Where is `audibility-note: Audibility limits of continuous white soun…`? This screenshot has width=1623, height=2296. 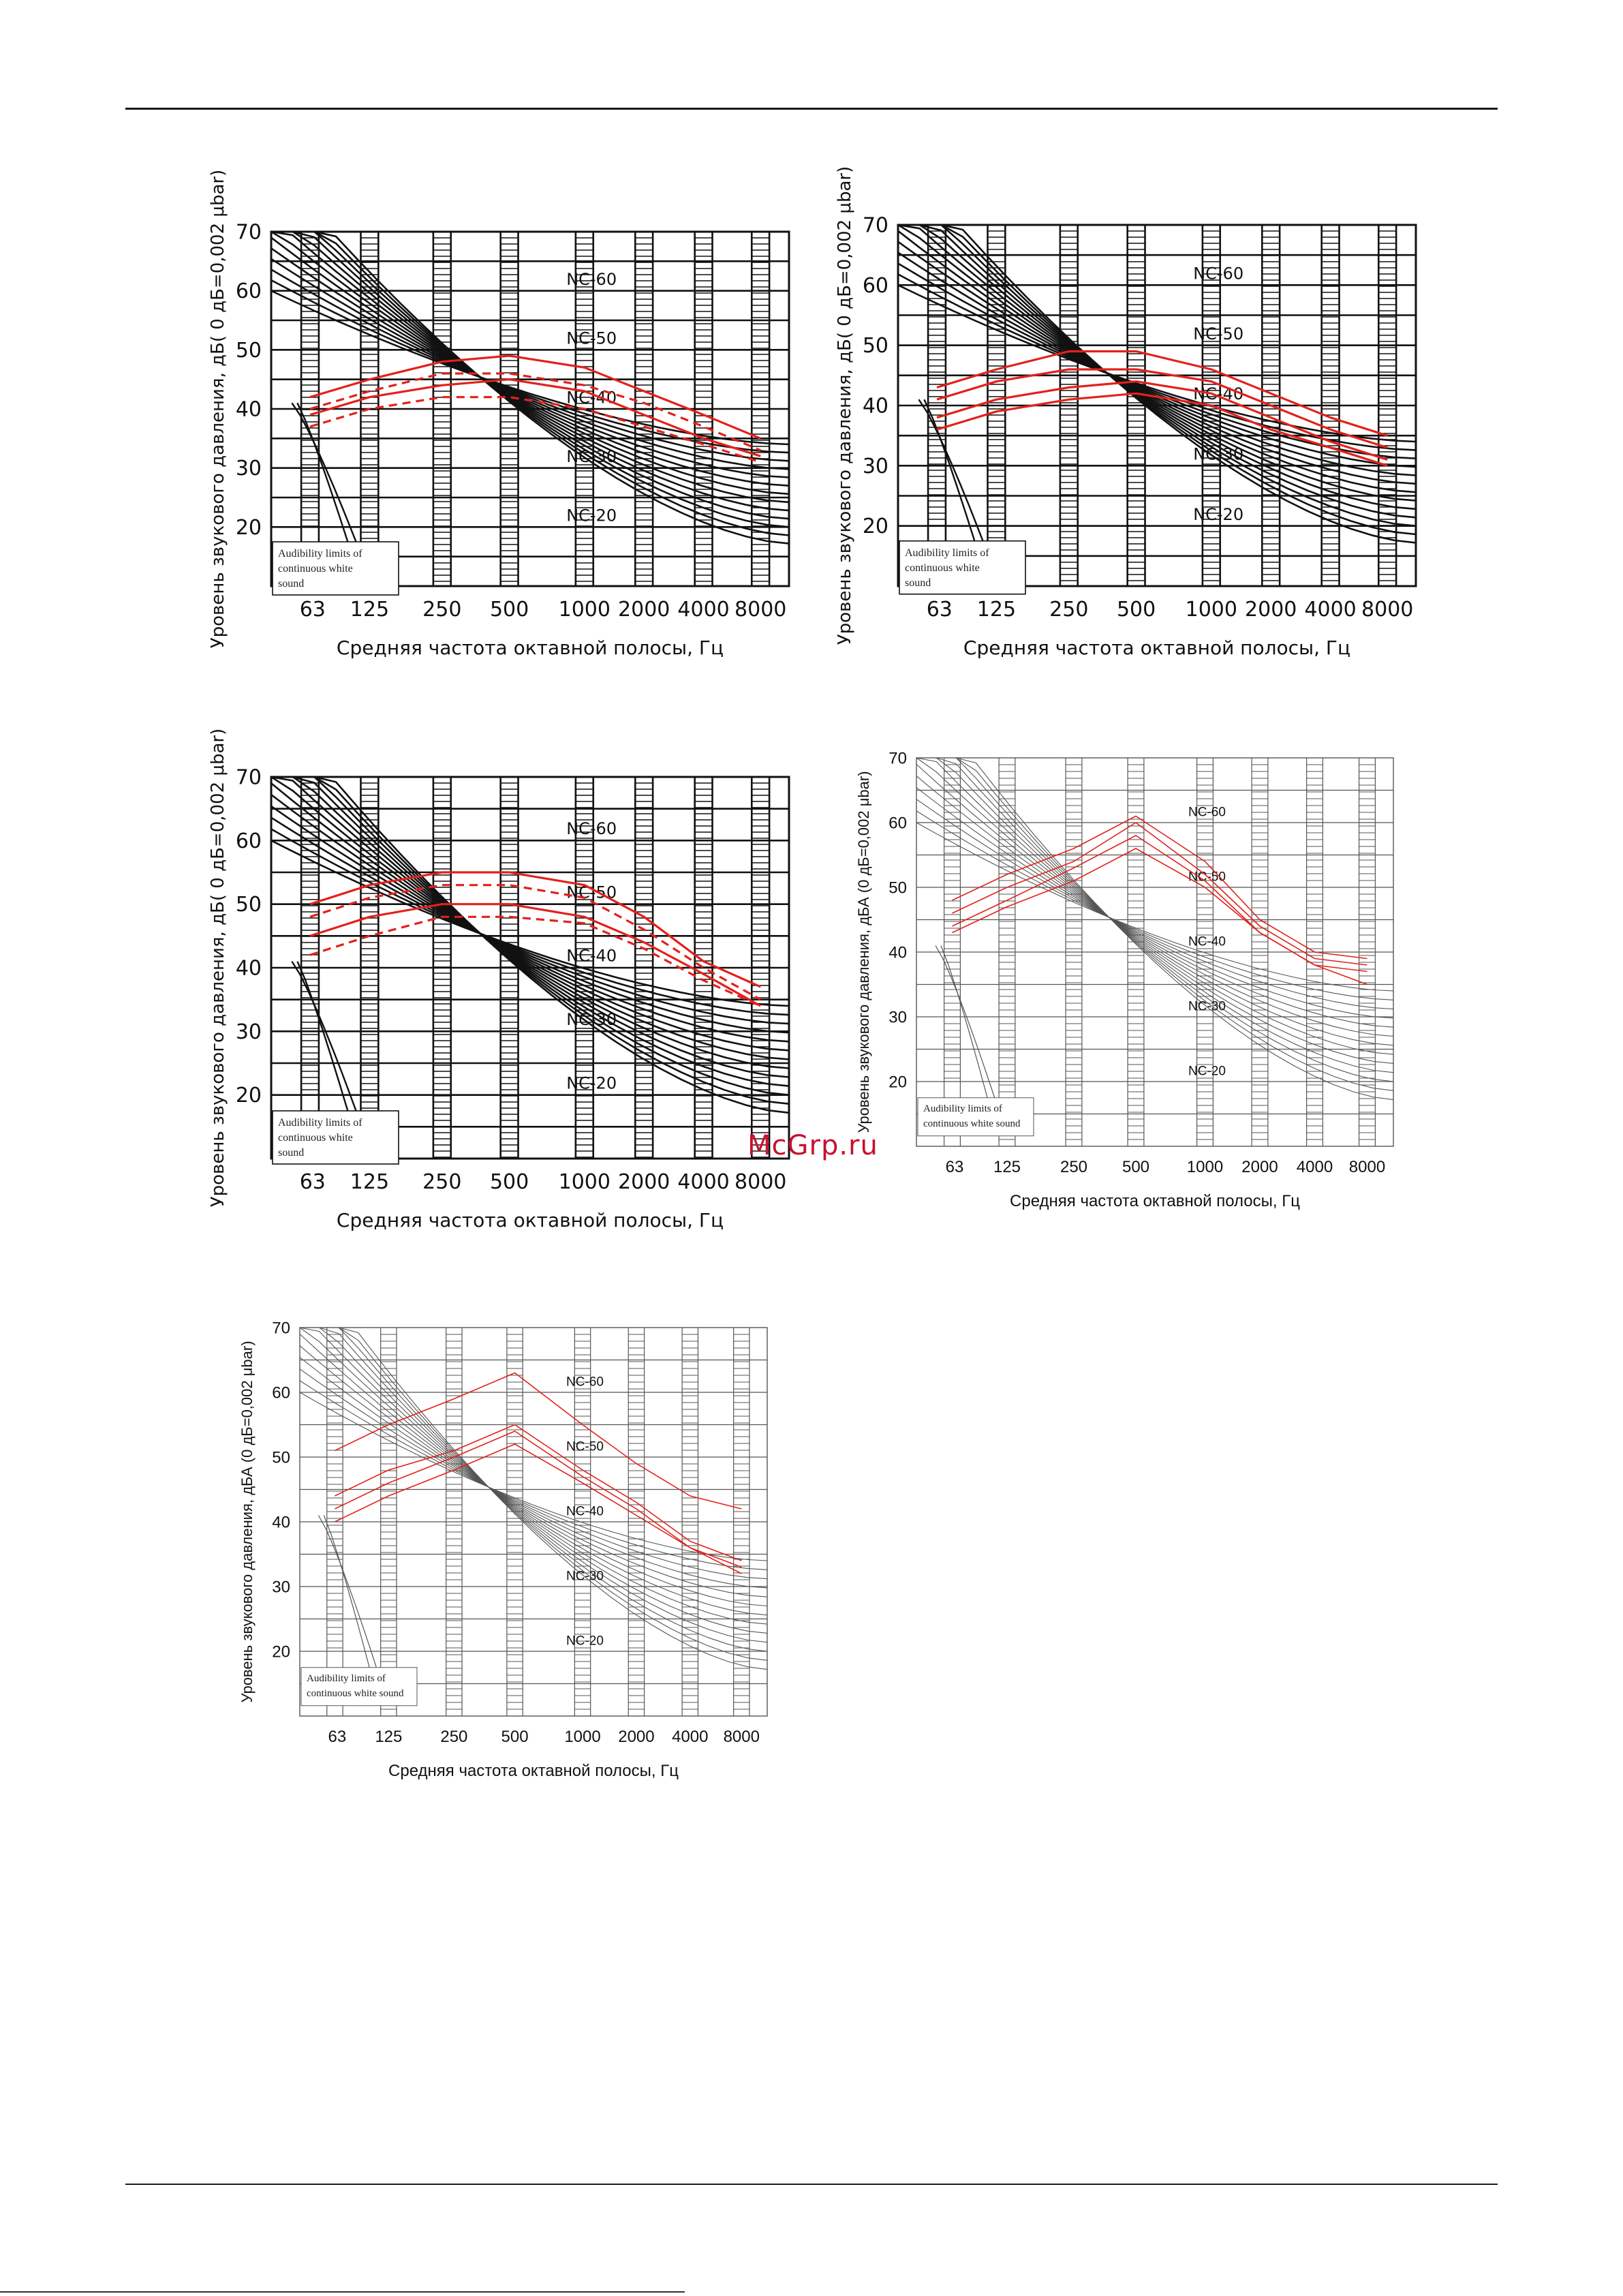 audibility-note: Audibility limits of continuous white soun… is located at coordinates (962, 567).